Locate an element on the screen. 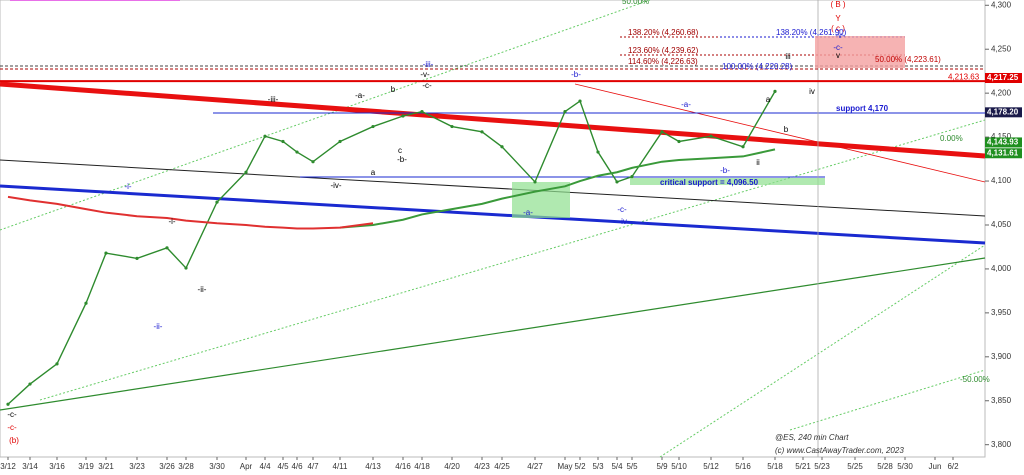 The width and height of the screenshot is (1024, 475). target-zone is located at coordinates (860, 52).